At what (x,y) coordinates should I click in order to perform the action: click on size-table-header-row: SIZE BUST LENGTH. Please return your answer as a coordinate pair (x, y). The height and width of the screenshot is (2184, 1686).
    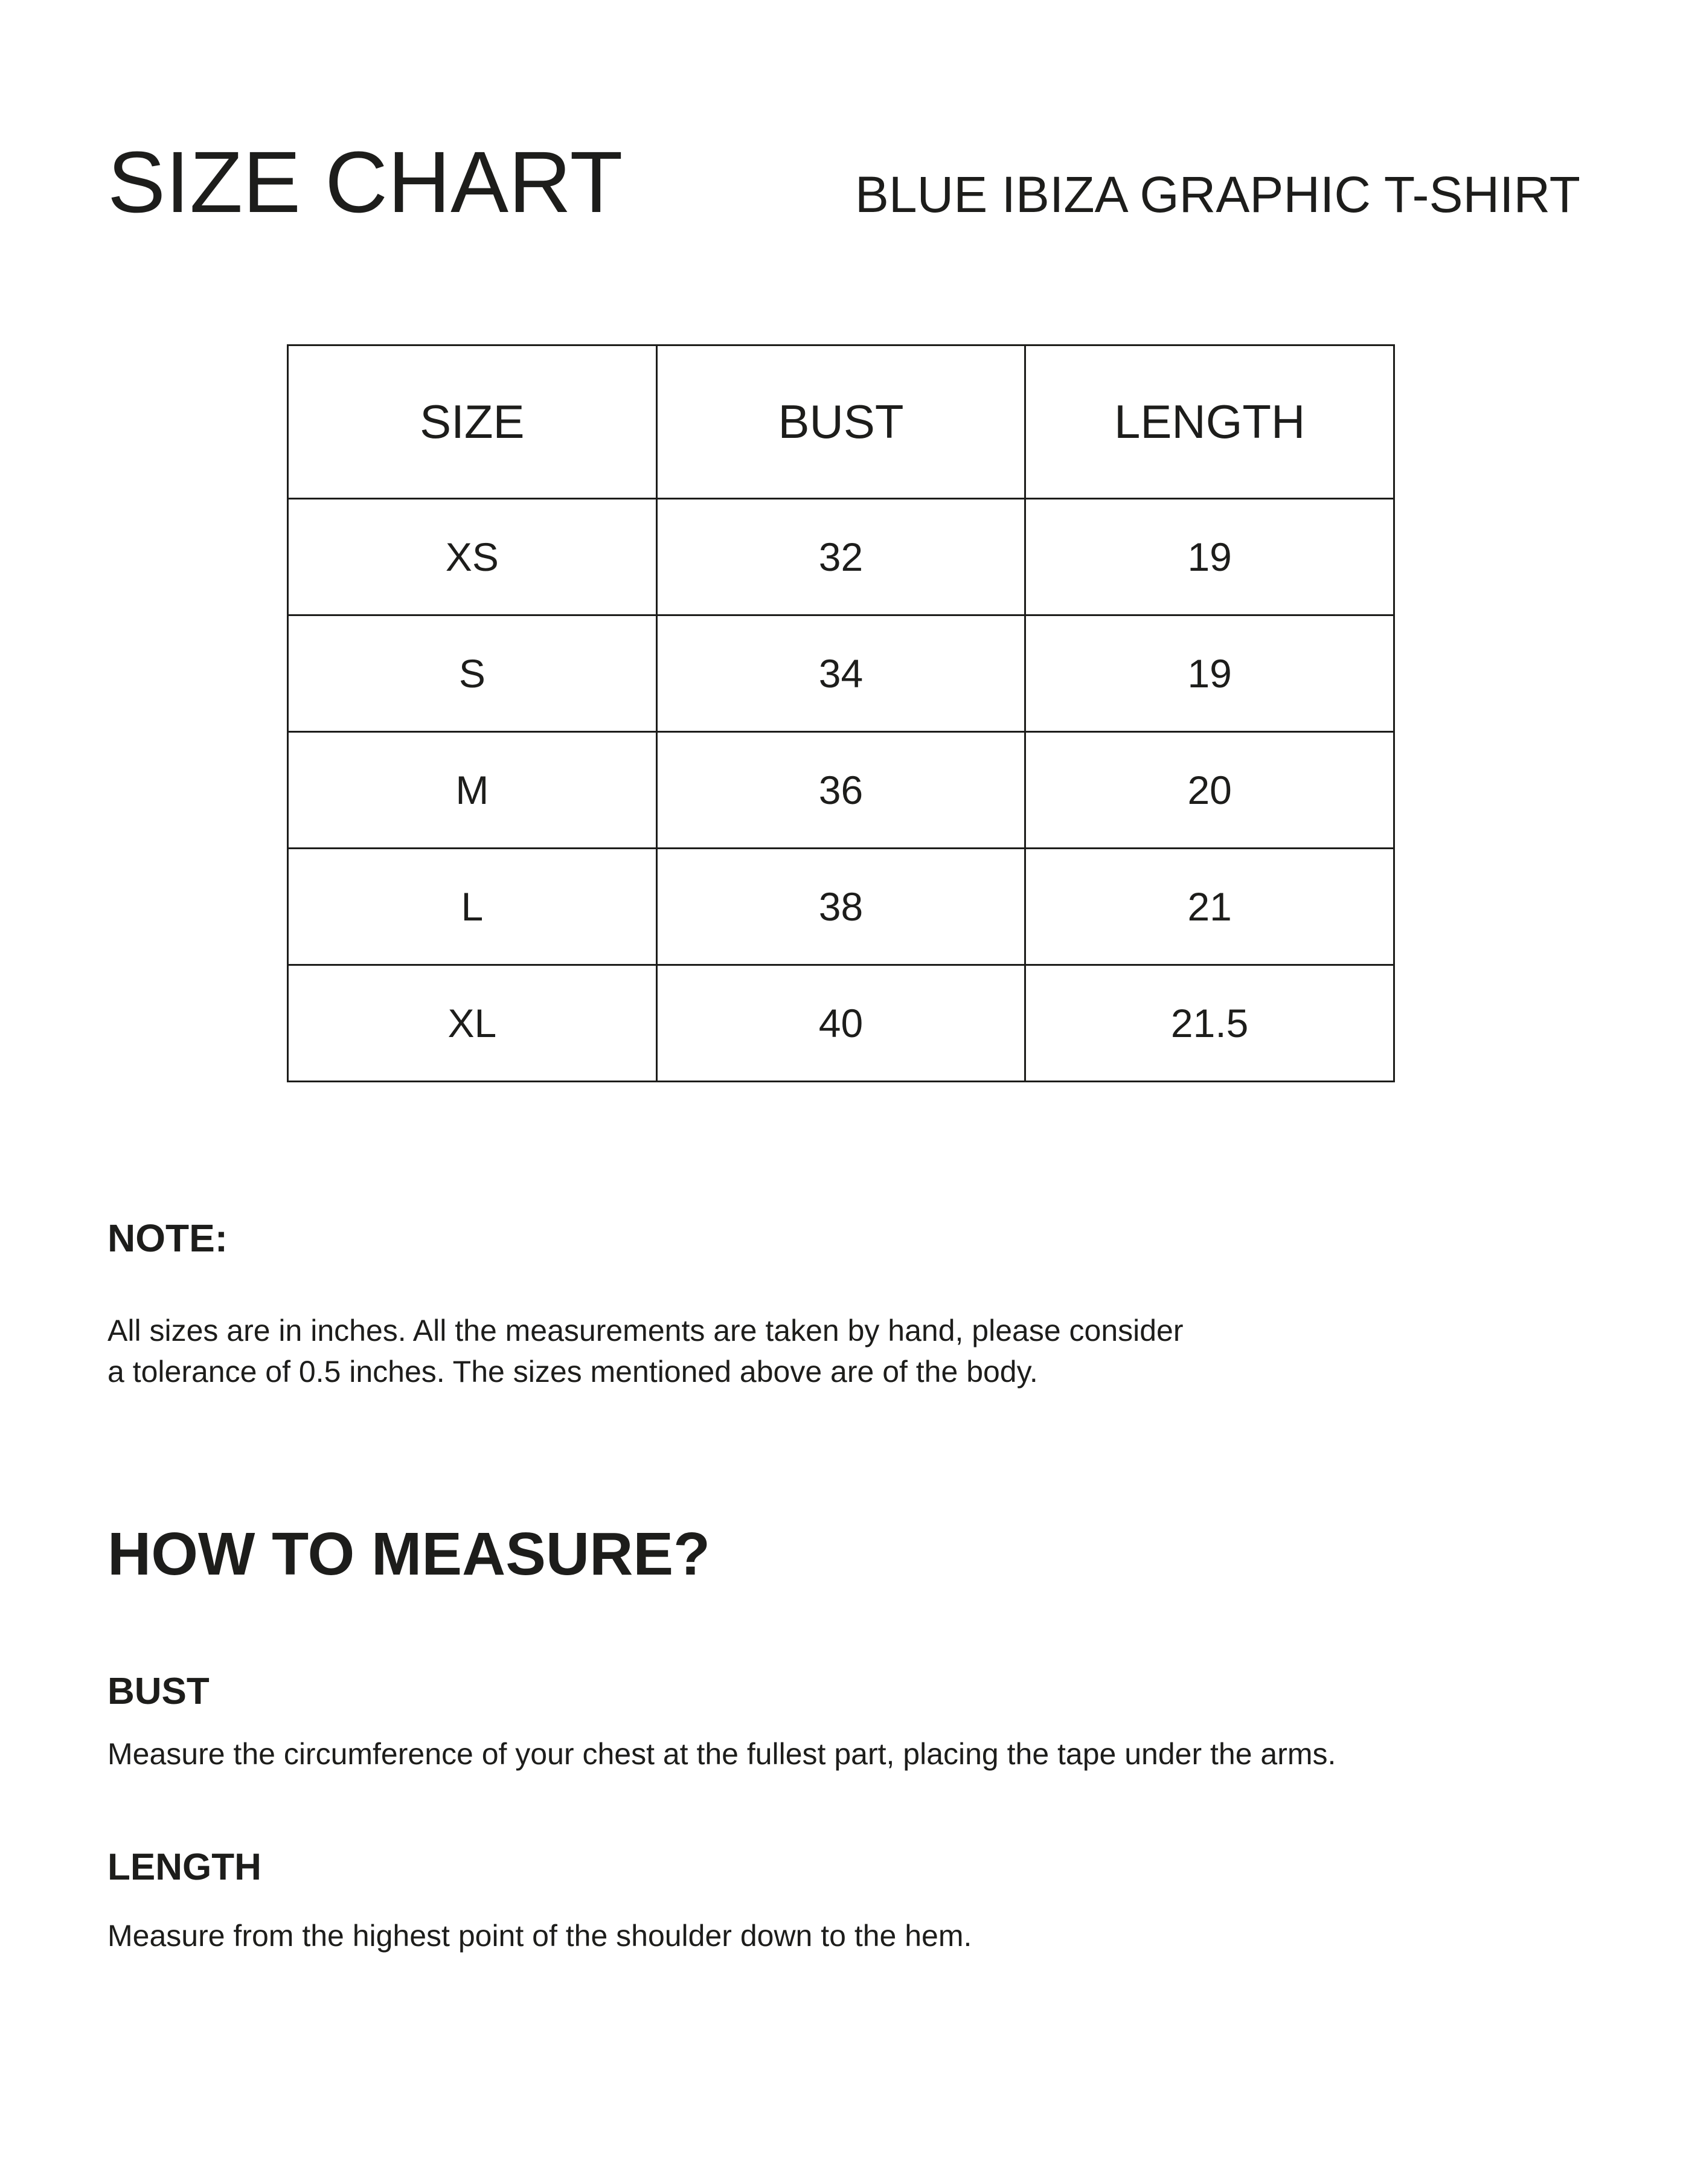
    Looking at the image, I should click on (841, 421).